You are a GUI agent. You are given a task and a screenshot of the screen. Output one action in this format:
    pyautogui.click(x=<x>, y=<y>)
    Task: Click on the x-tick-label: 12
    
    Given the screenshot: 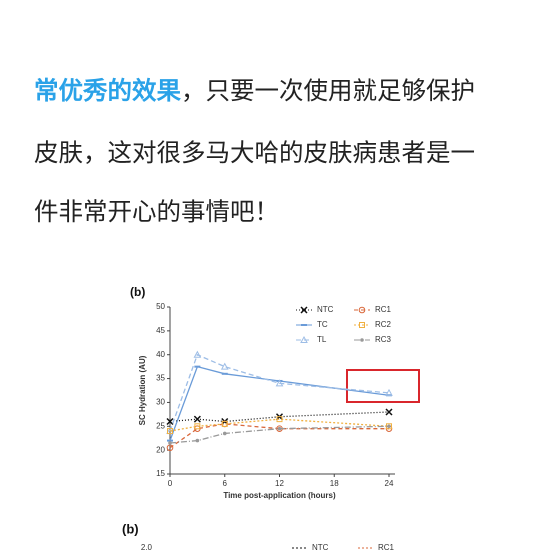 What is the action you would take?
    pyautogui.click(x=279, y=483)
    